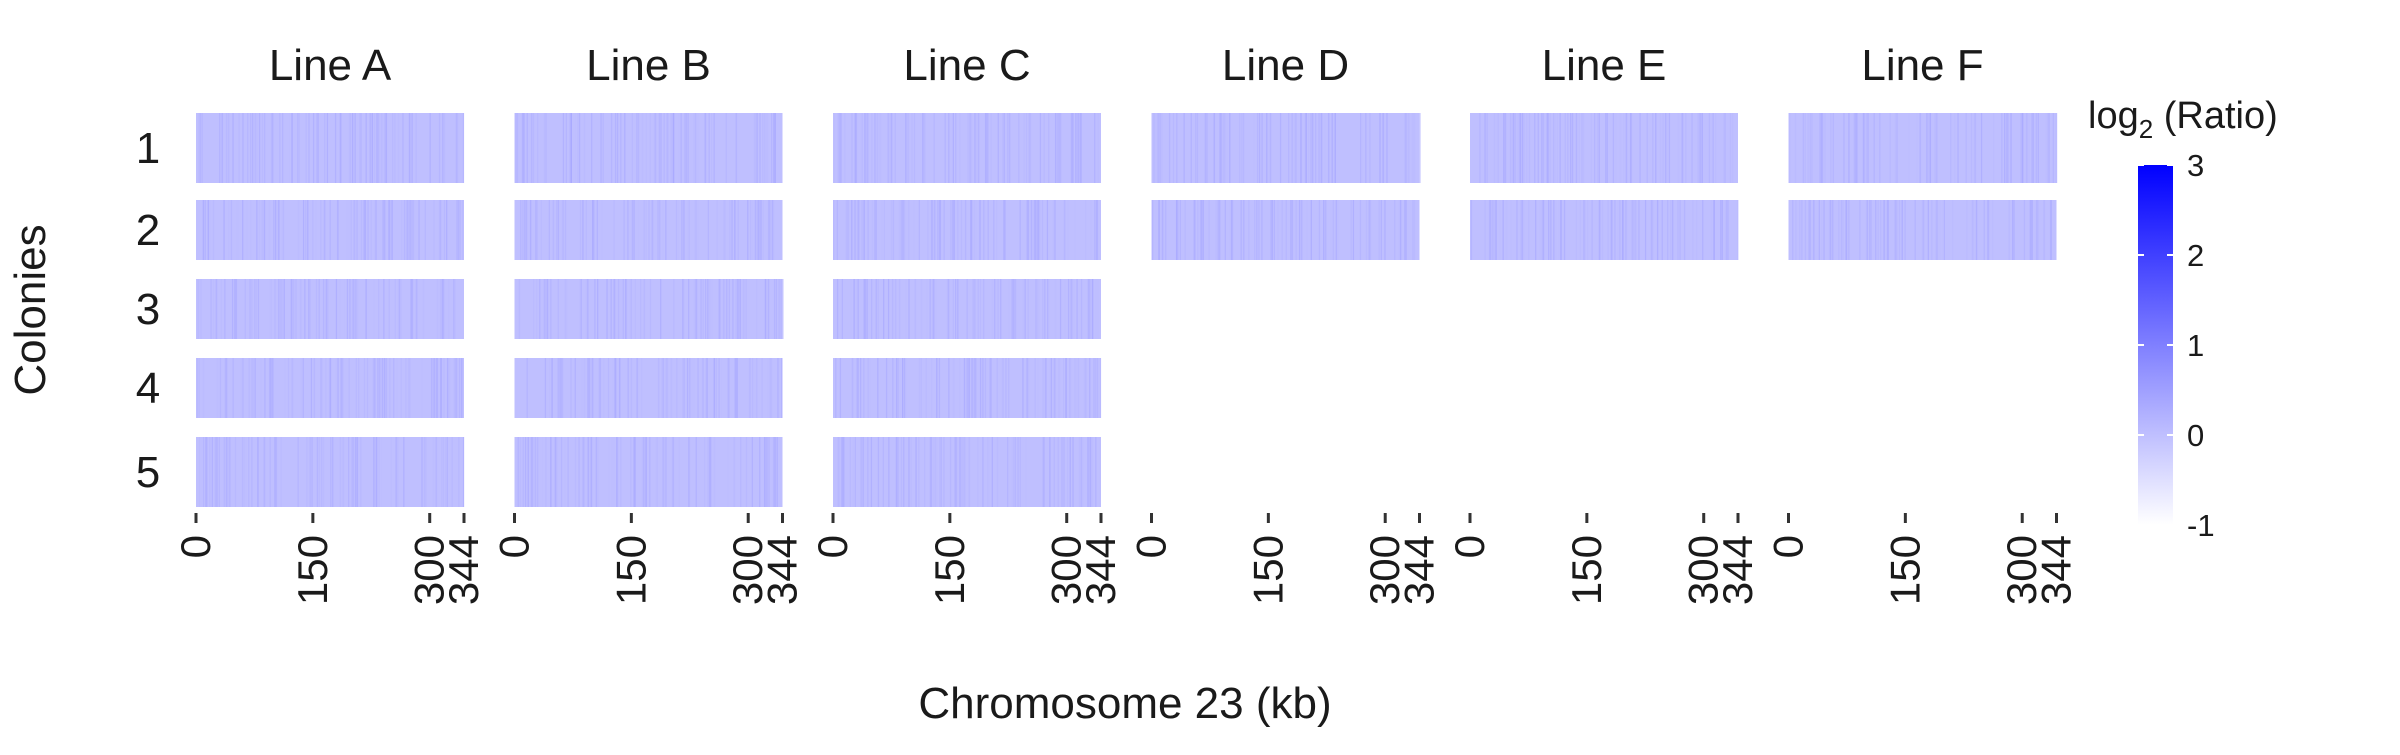 The width and height of the screenshot is (2400, 755). Describe the element at coordinates (1604, 148) in the screenshot. I see `heatmap-row` at that location.